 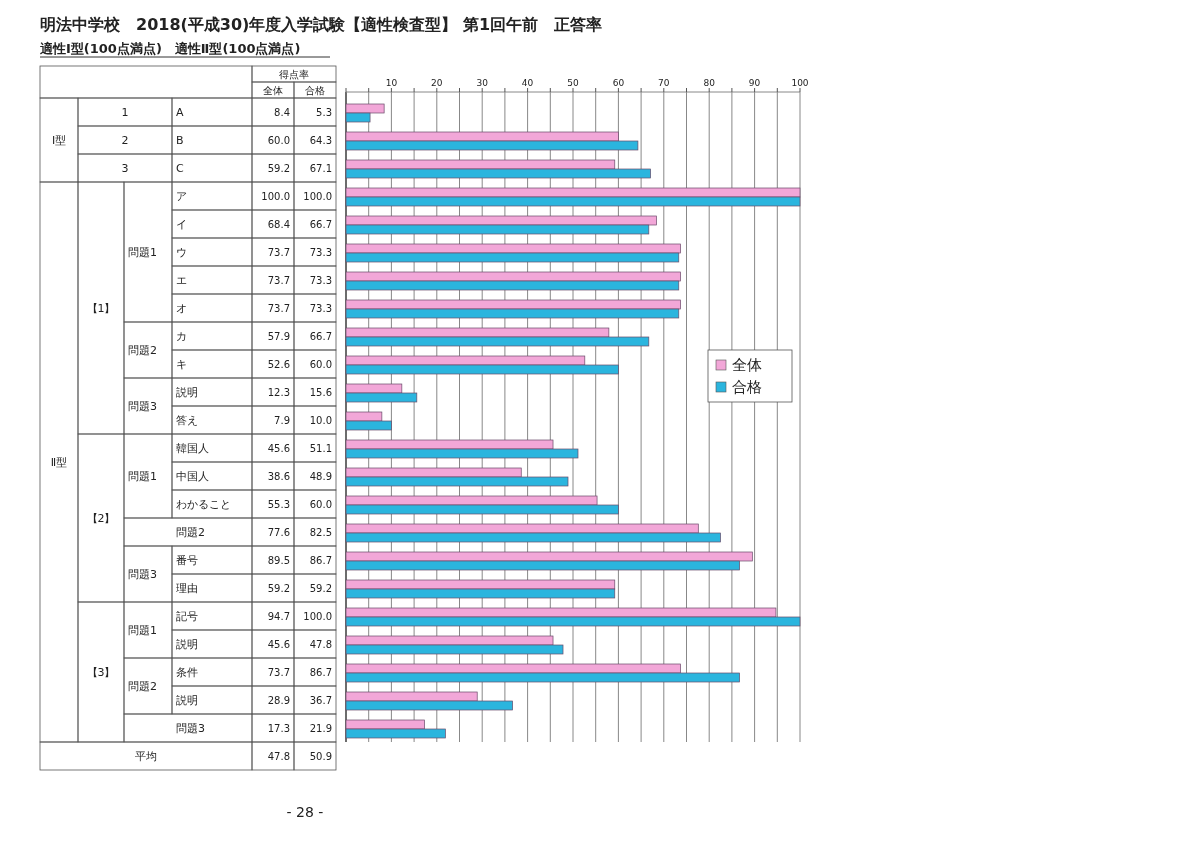 I want to click on x2-tick-label: 90, so click(x=754, y=83).